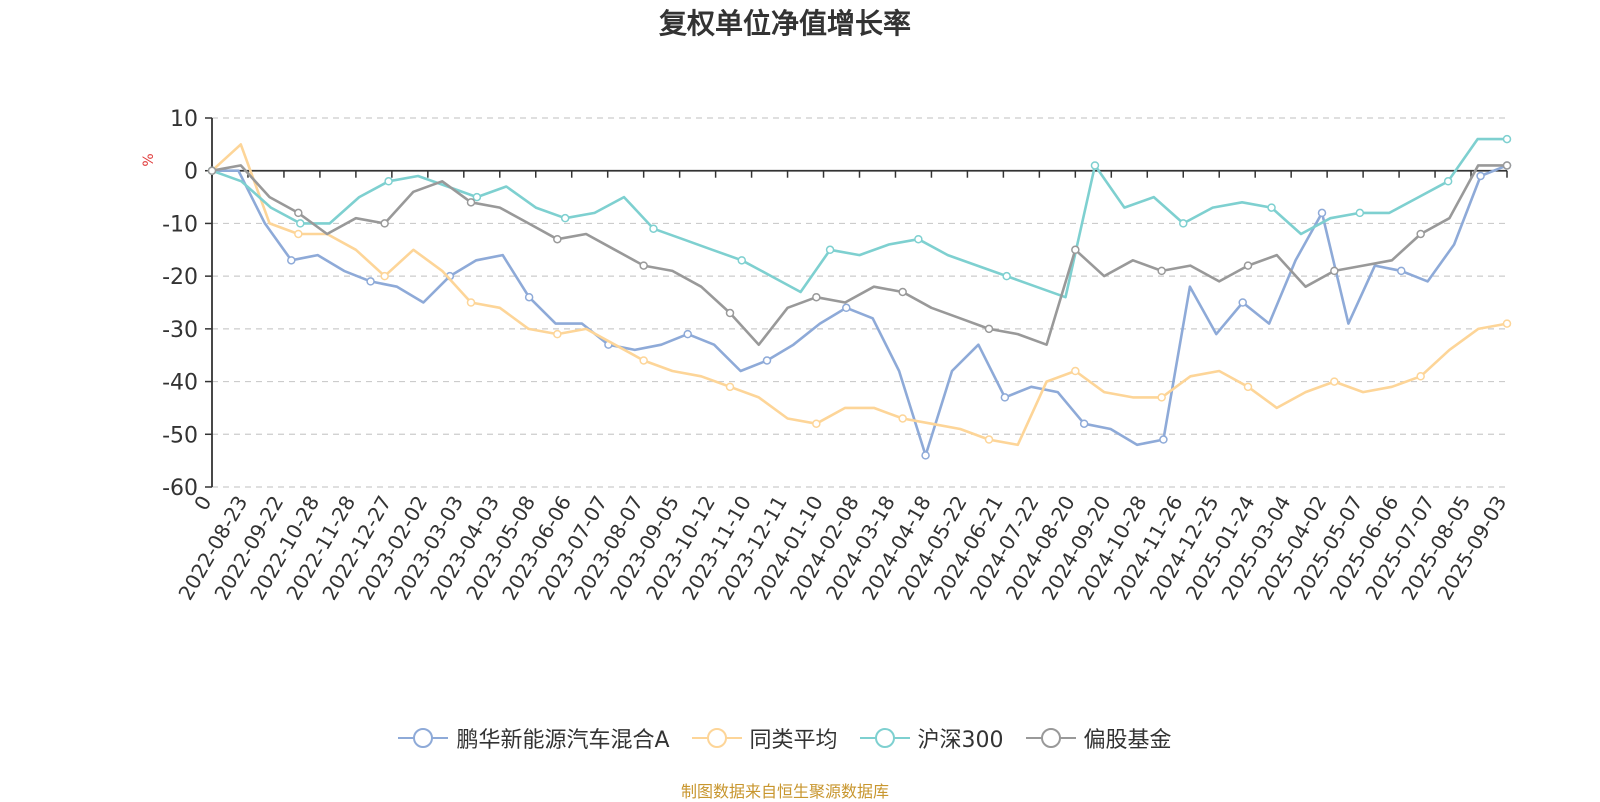  What do you see at coordinates (180, 277) in the screenshot?
I see `y-tick-label: -20` at bounding box center [180, 277].